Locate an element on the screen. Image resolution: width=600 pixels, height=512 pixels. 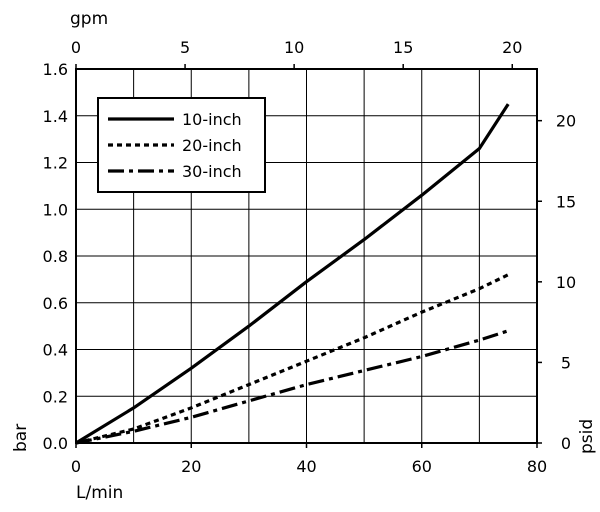
y-left-tick-label: 0.2 is located at coordinates (55, 396).